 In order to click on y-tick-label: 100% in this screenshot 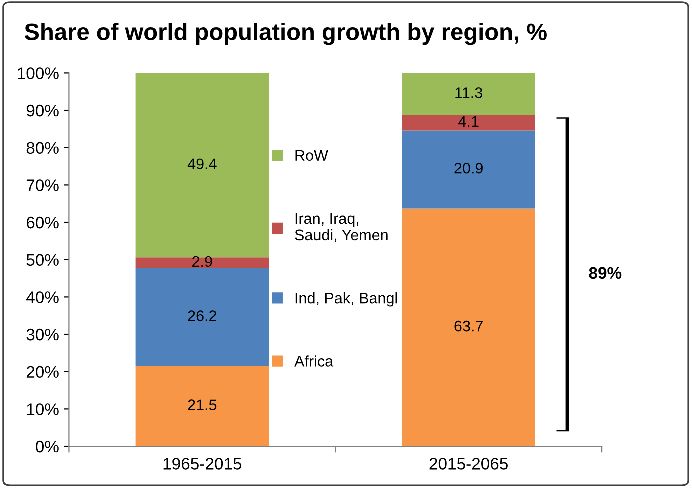, I will do `click(38, 74)`.